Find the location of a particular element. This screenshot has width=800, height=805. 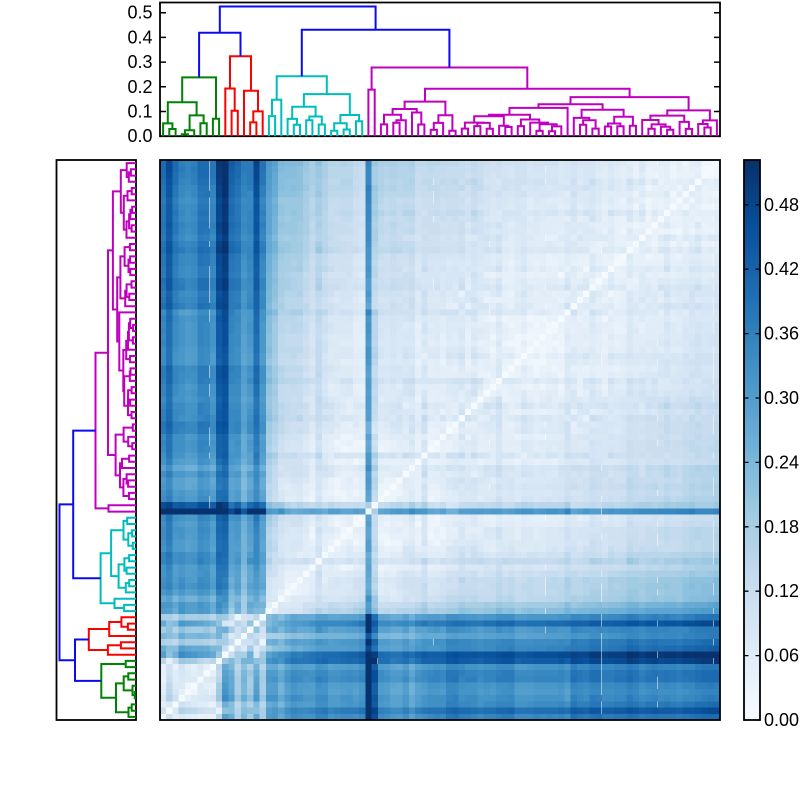

svg-text: 0.1 is located at coordinates (139, 112).